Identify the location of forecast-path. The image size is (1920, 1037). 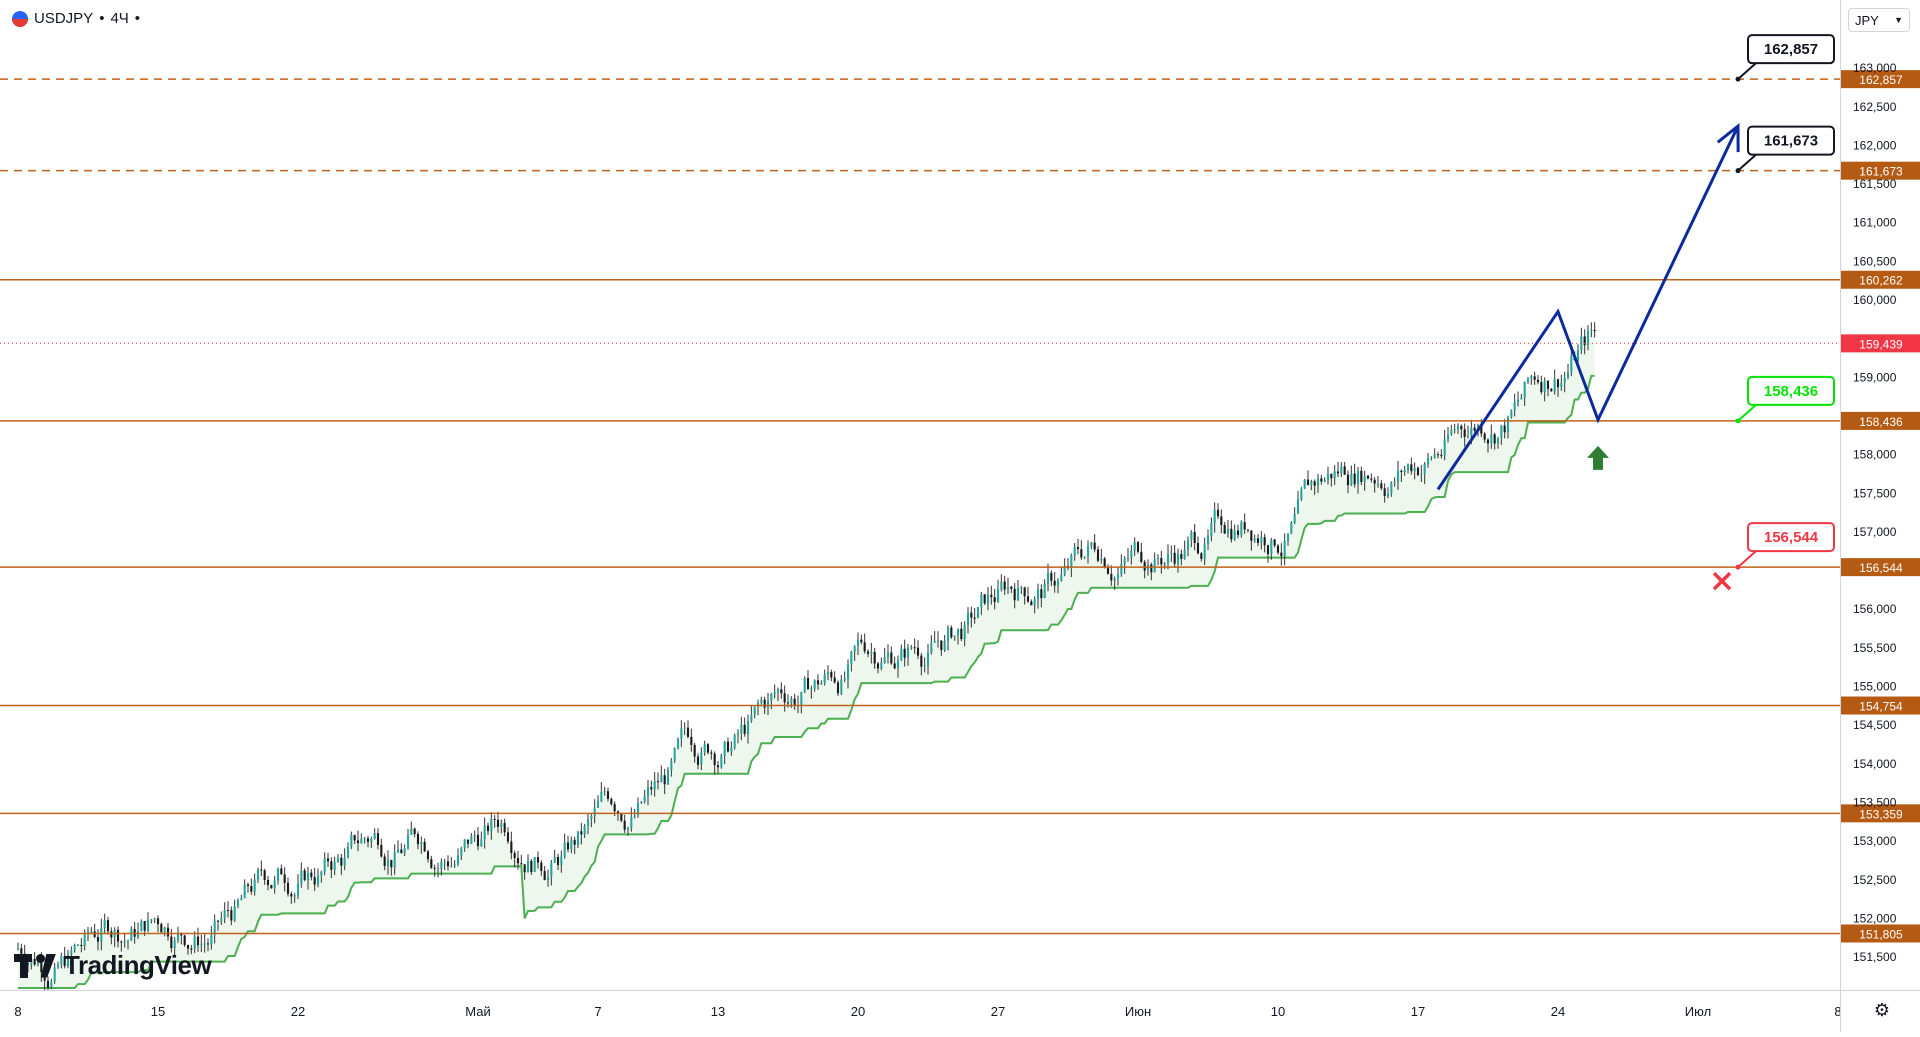
(1588, 308).